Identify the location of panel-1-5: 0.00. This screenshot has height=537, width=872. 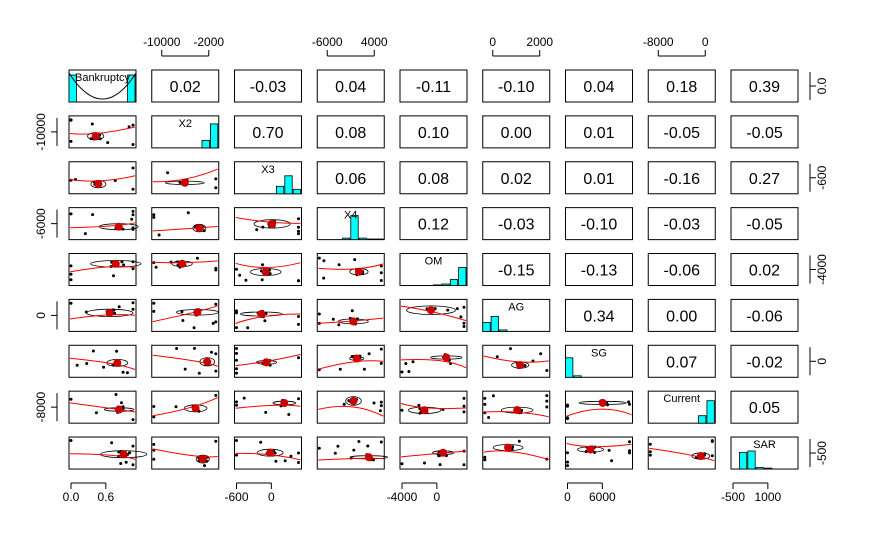
(516, 132).